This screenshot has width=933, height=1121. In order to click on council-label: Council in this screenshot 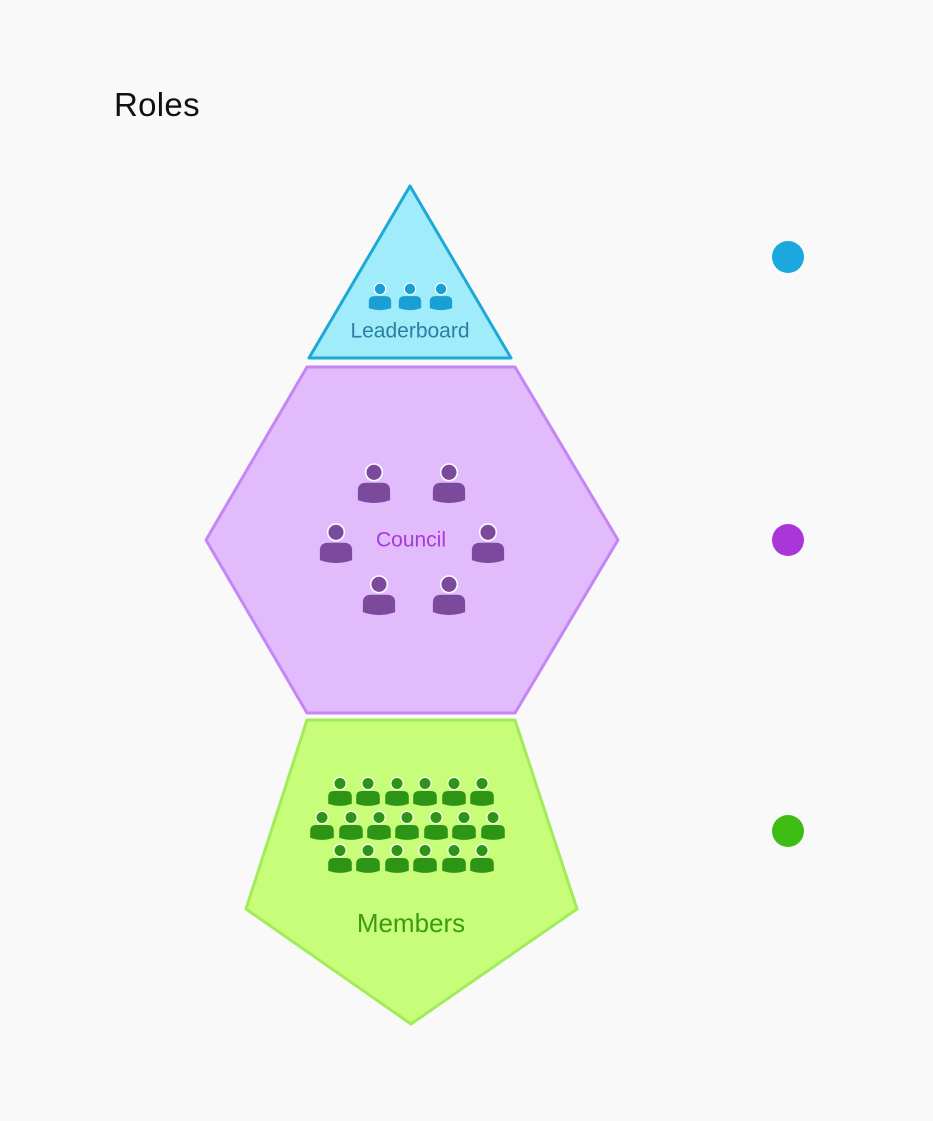, I will do `click(411, 540)`.